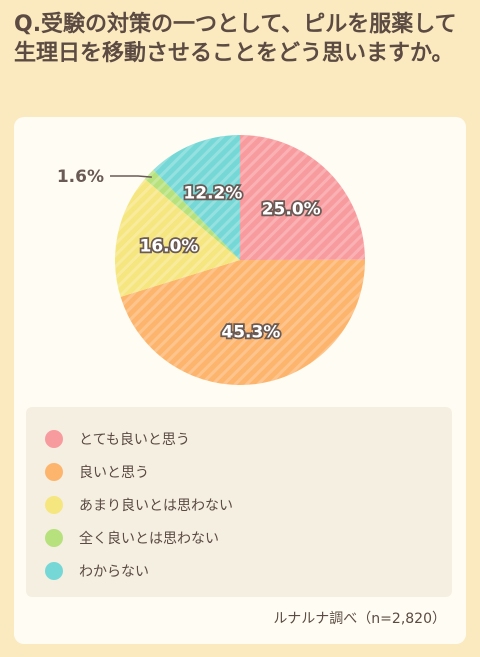  What do you see at coordinates (168, 246) in the screenshot?
I see `data-label: 16.0%` at bounding box center [168, 246].